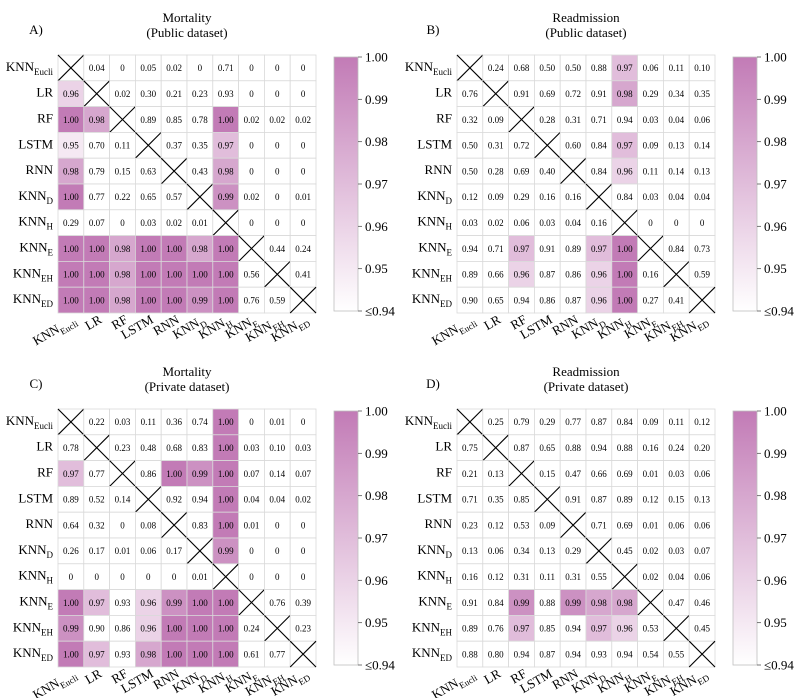 This screenshot has height=698, width=800. Describe the element at coordinates (449, 227) in the screenshot. I see `row-label-subscript: H` at that location.